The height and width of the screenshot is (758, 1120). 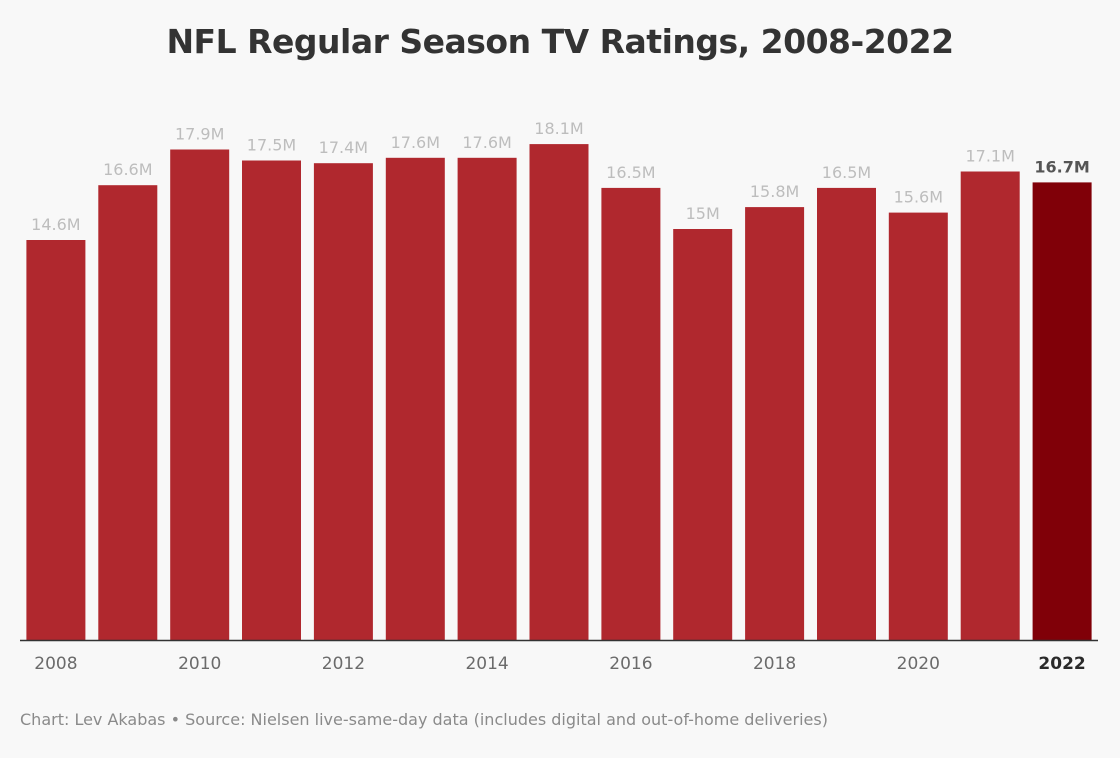 I want to click on bar-2013, so click(x=415, y=399).